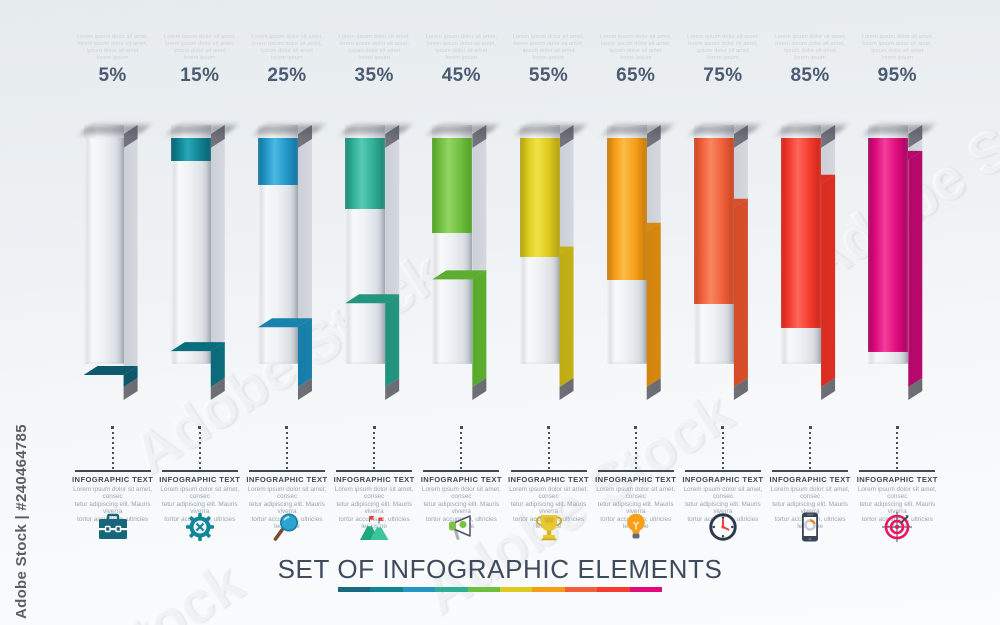 This screenshot has width=1000, height=625. I want to click on megaphone-icon, so click(461, 527).